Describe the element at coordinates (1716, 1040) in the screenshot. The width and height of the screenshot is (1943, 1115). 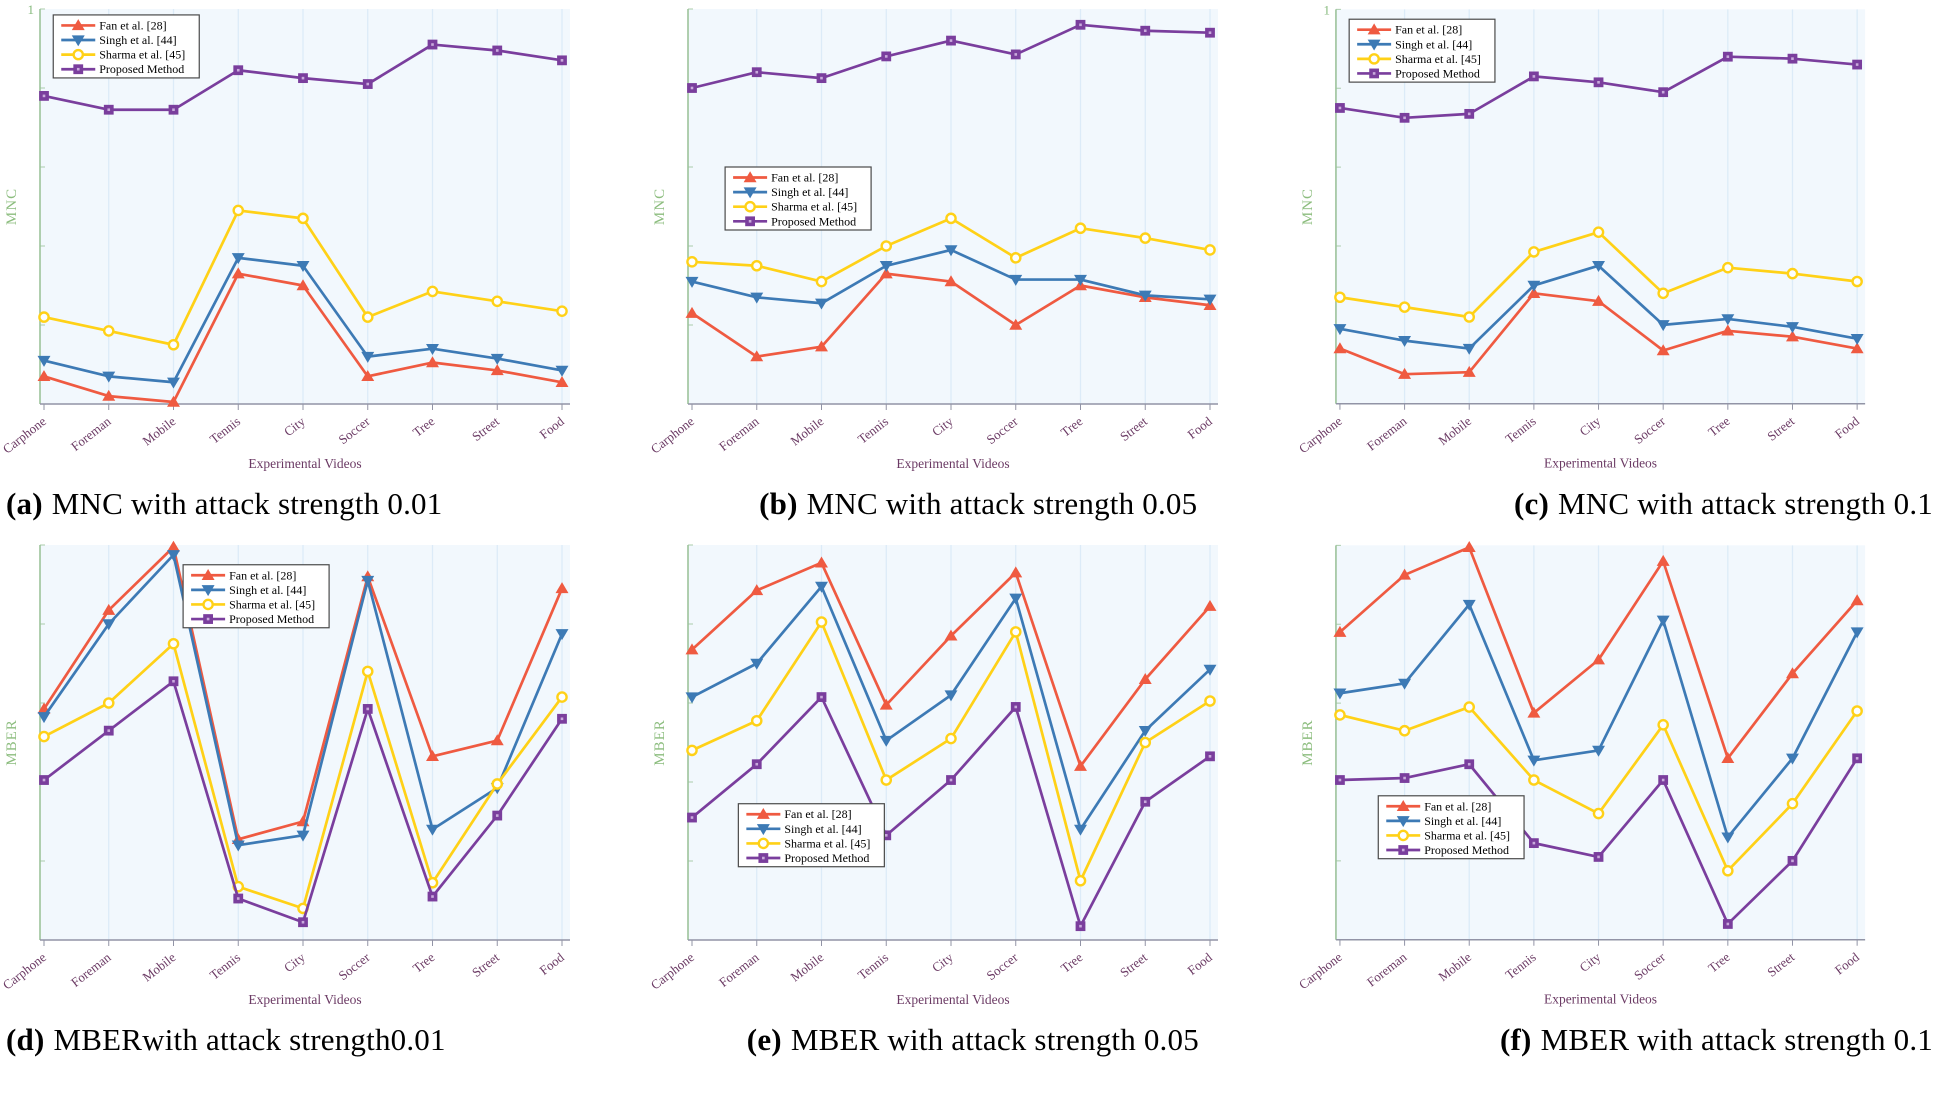
I see `caption-f: (f) MBER with attack strength 0.1` at that location.